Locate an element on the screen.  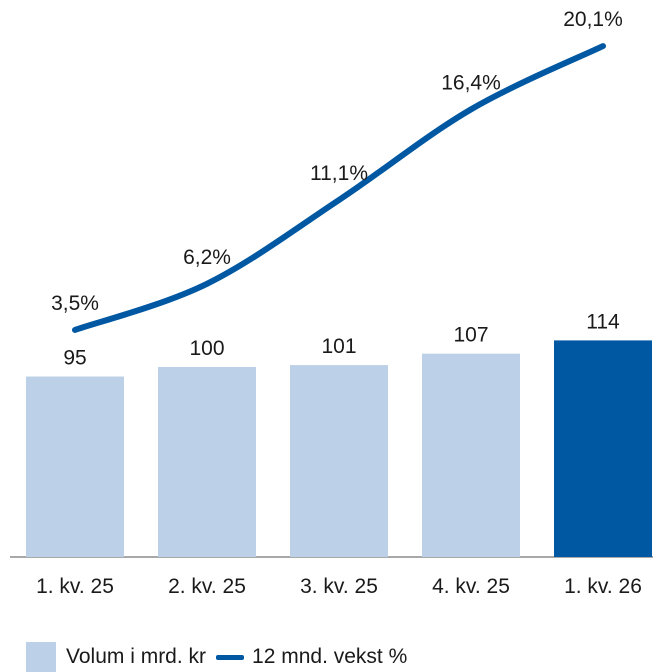
x-tick-label: 4. kv. 25 is located at coordinates (471, 586).